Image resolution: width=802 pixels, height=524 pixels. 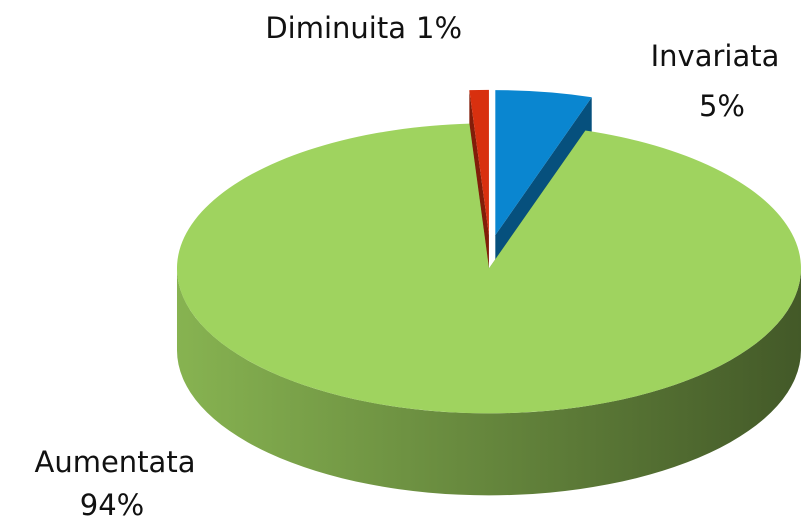 What do you see at coordinates (112, 505) in the screenshot?
I see `value-label: 94%` at bounding box center [112, 505].